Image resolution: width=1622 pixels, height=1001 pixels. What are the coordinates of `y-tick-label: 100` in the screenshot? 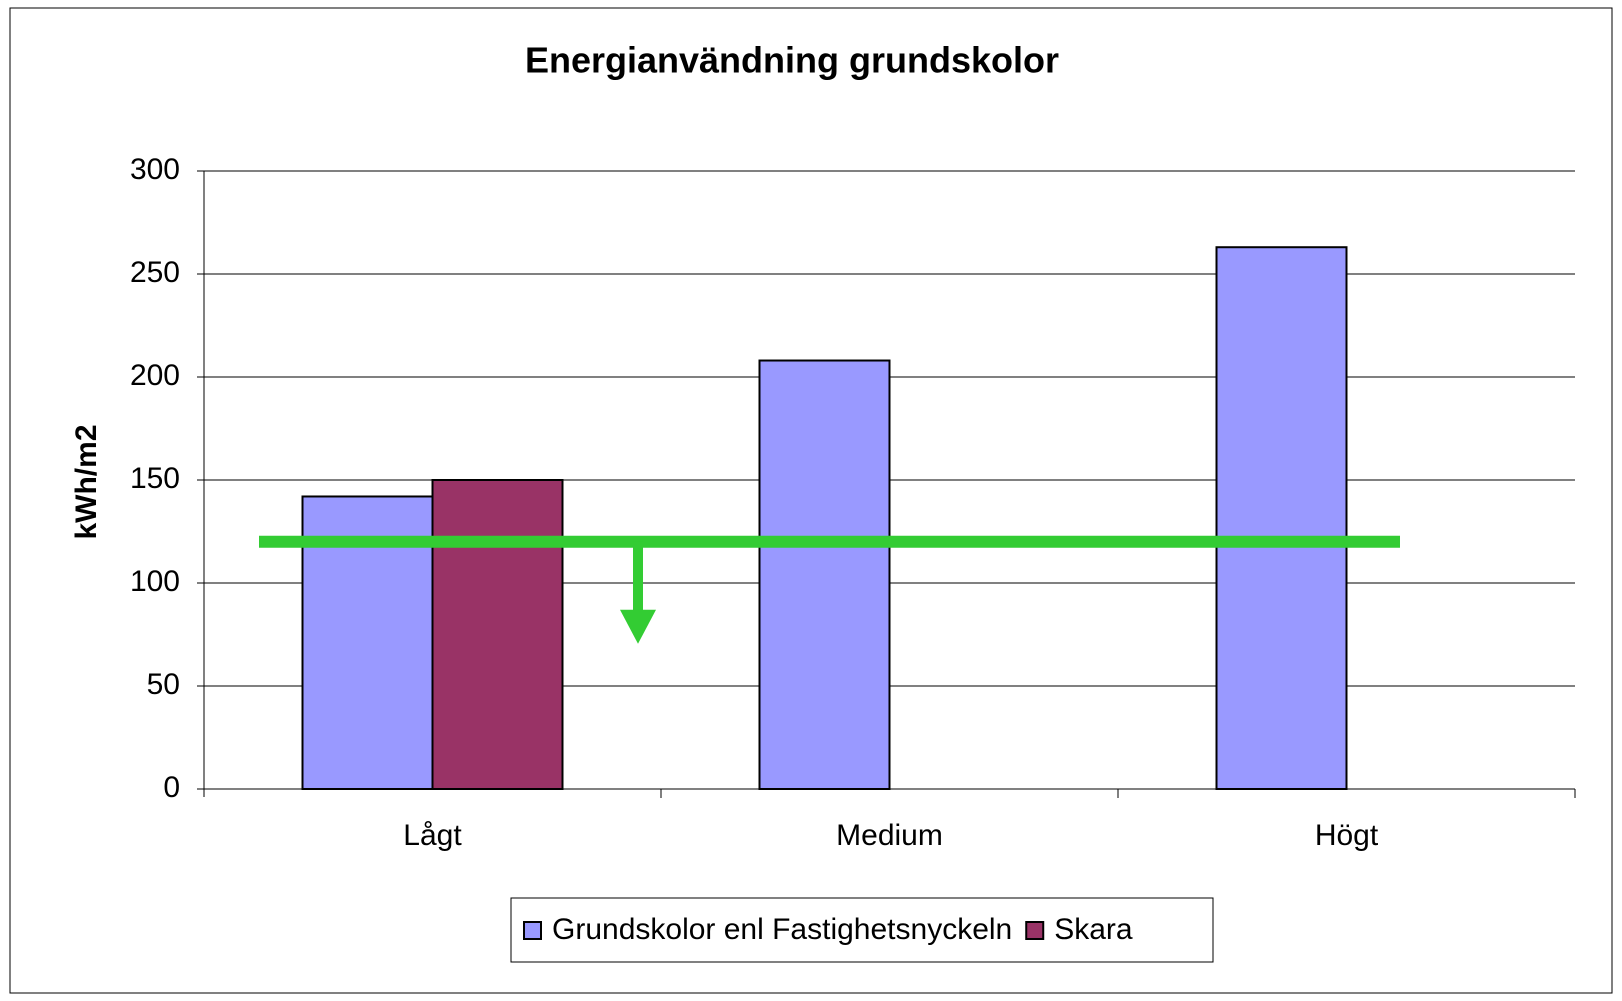 It's located at (155, 581).